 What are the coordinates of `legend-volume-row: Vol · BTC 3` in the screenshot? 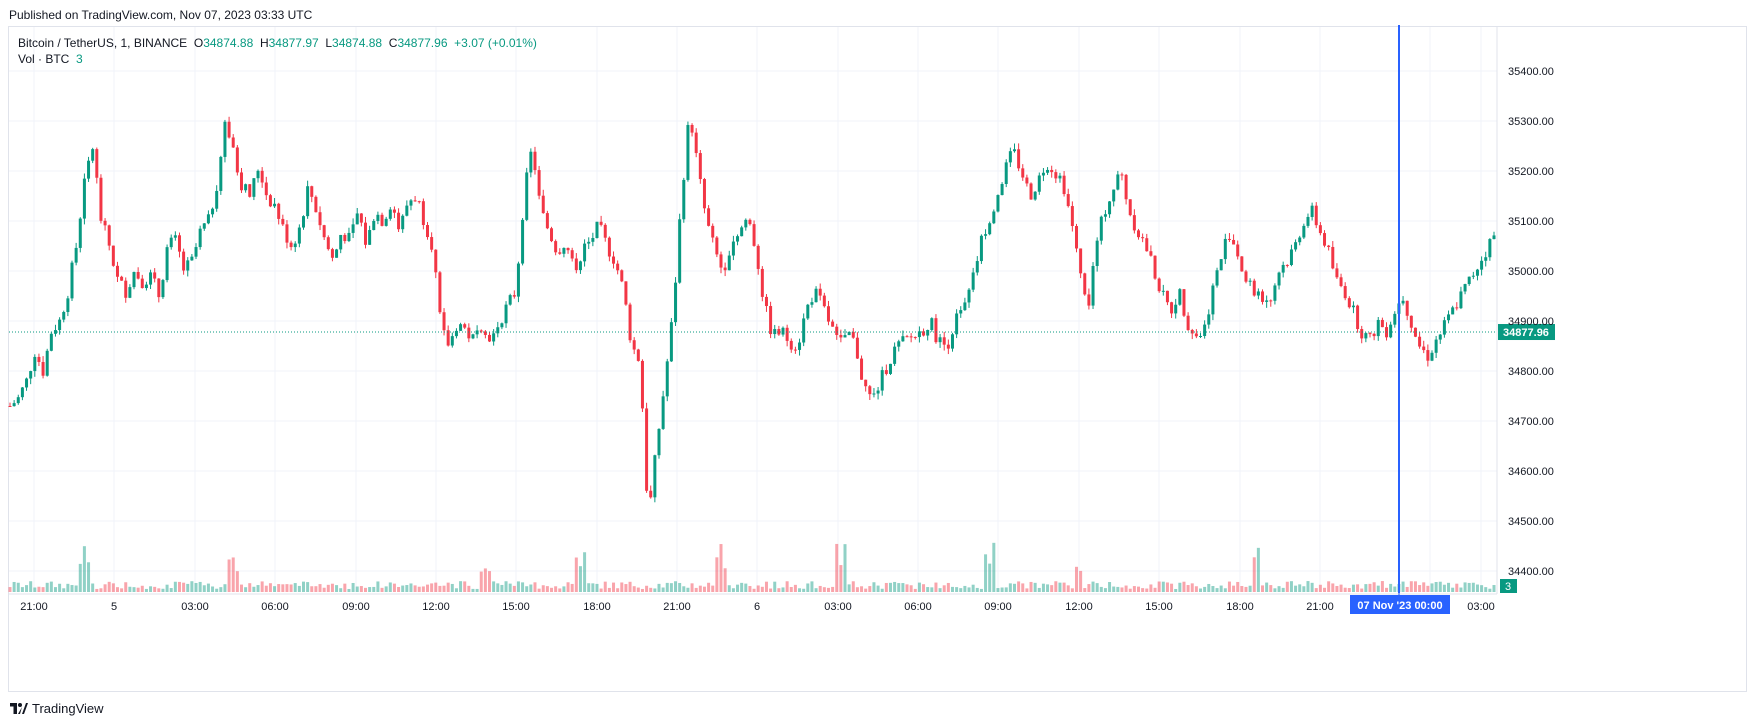 It's located at (277, 59).